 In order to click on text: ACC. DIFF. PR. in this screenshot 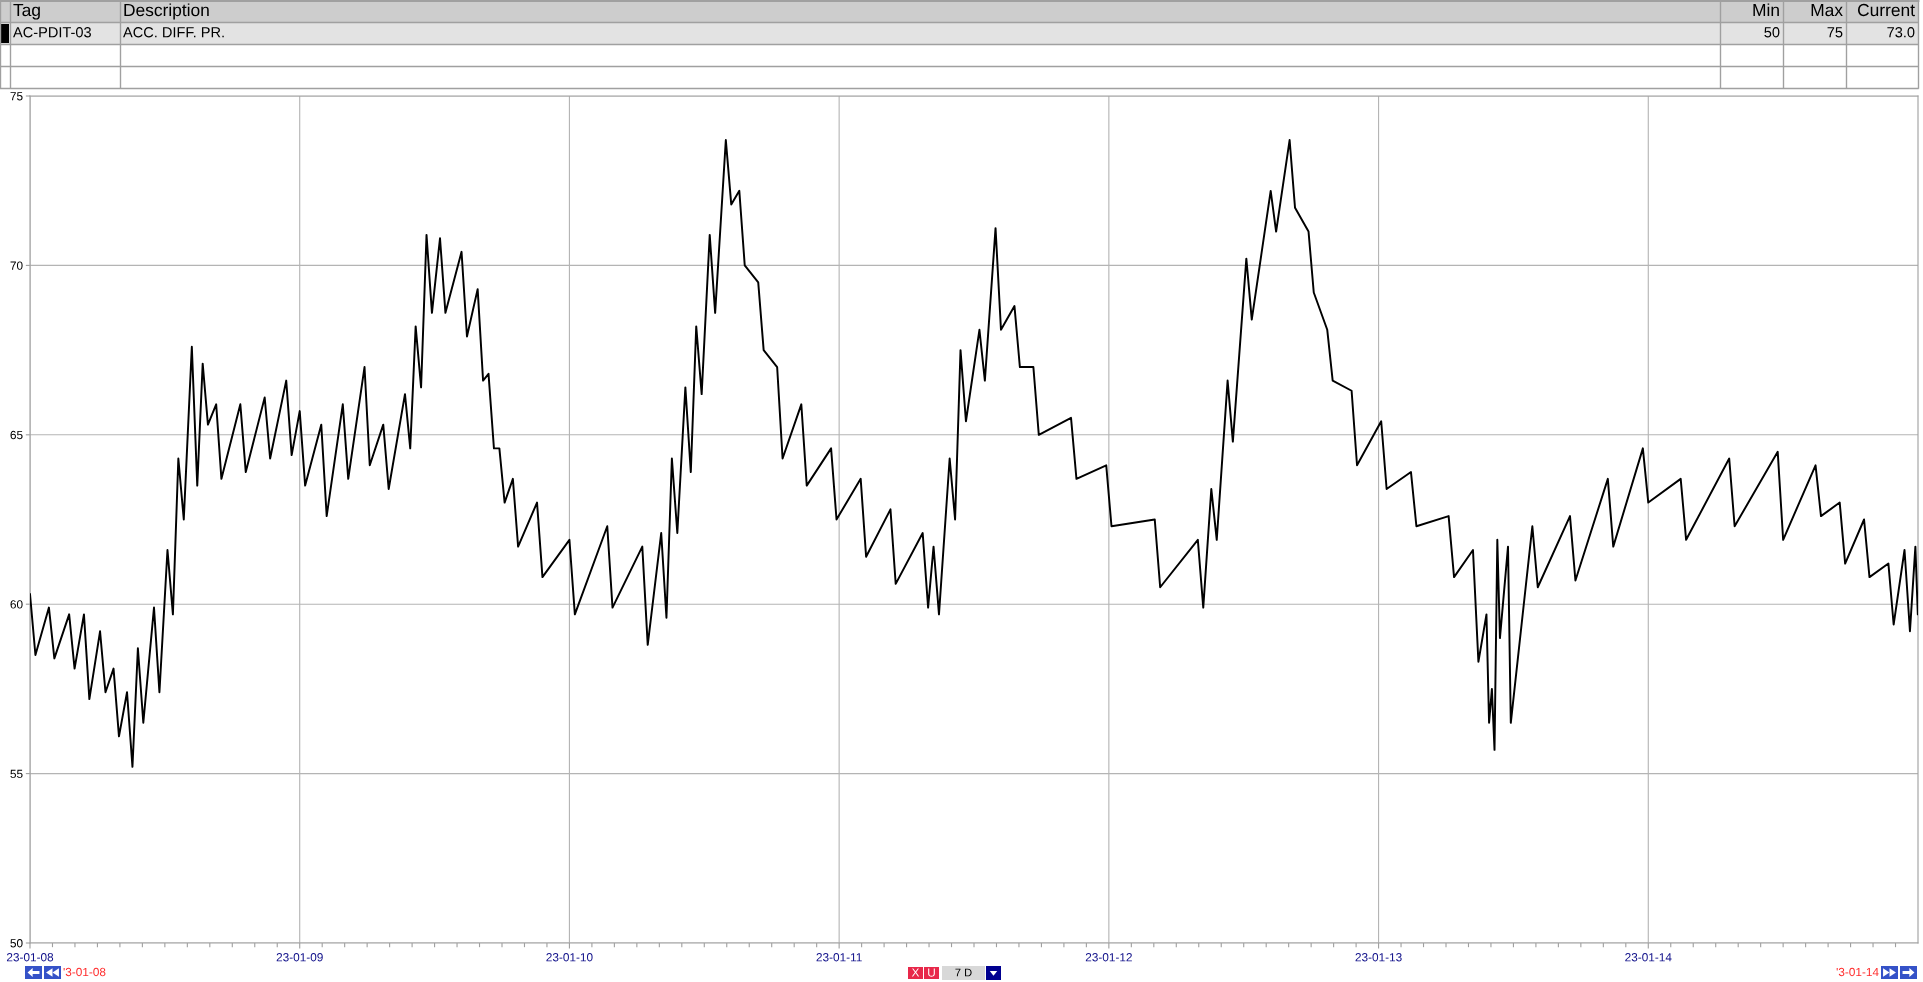, I will do `click(173, 32)`.